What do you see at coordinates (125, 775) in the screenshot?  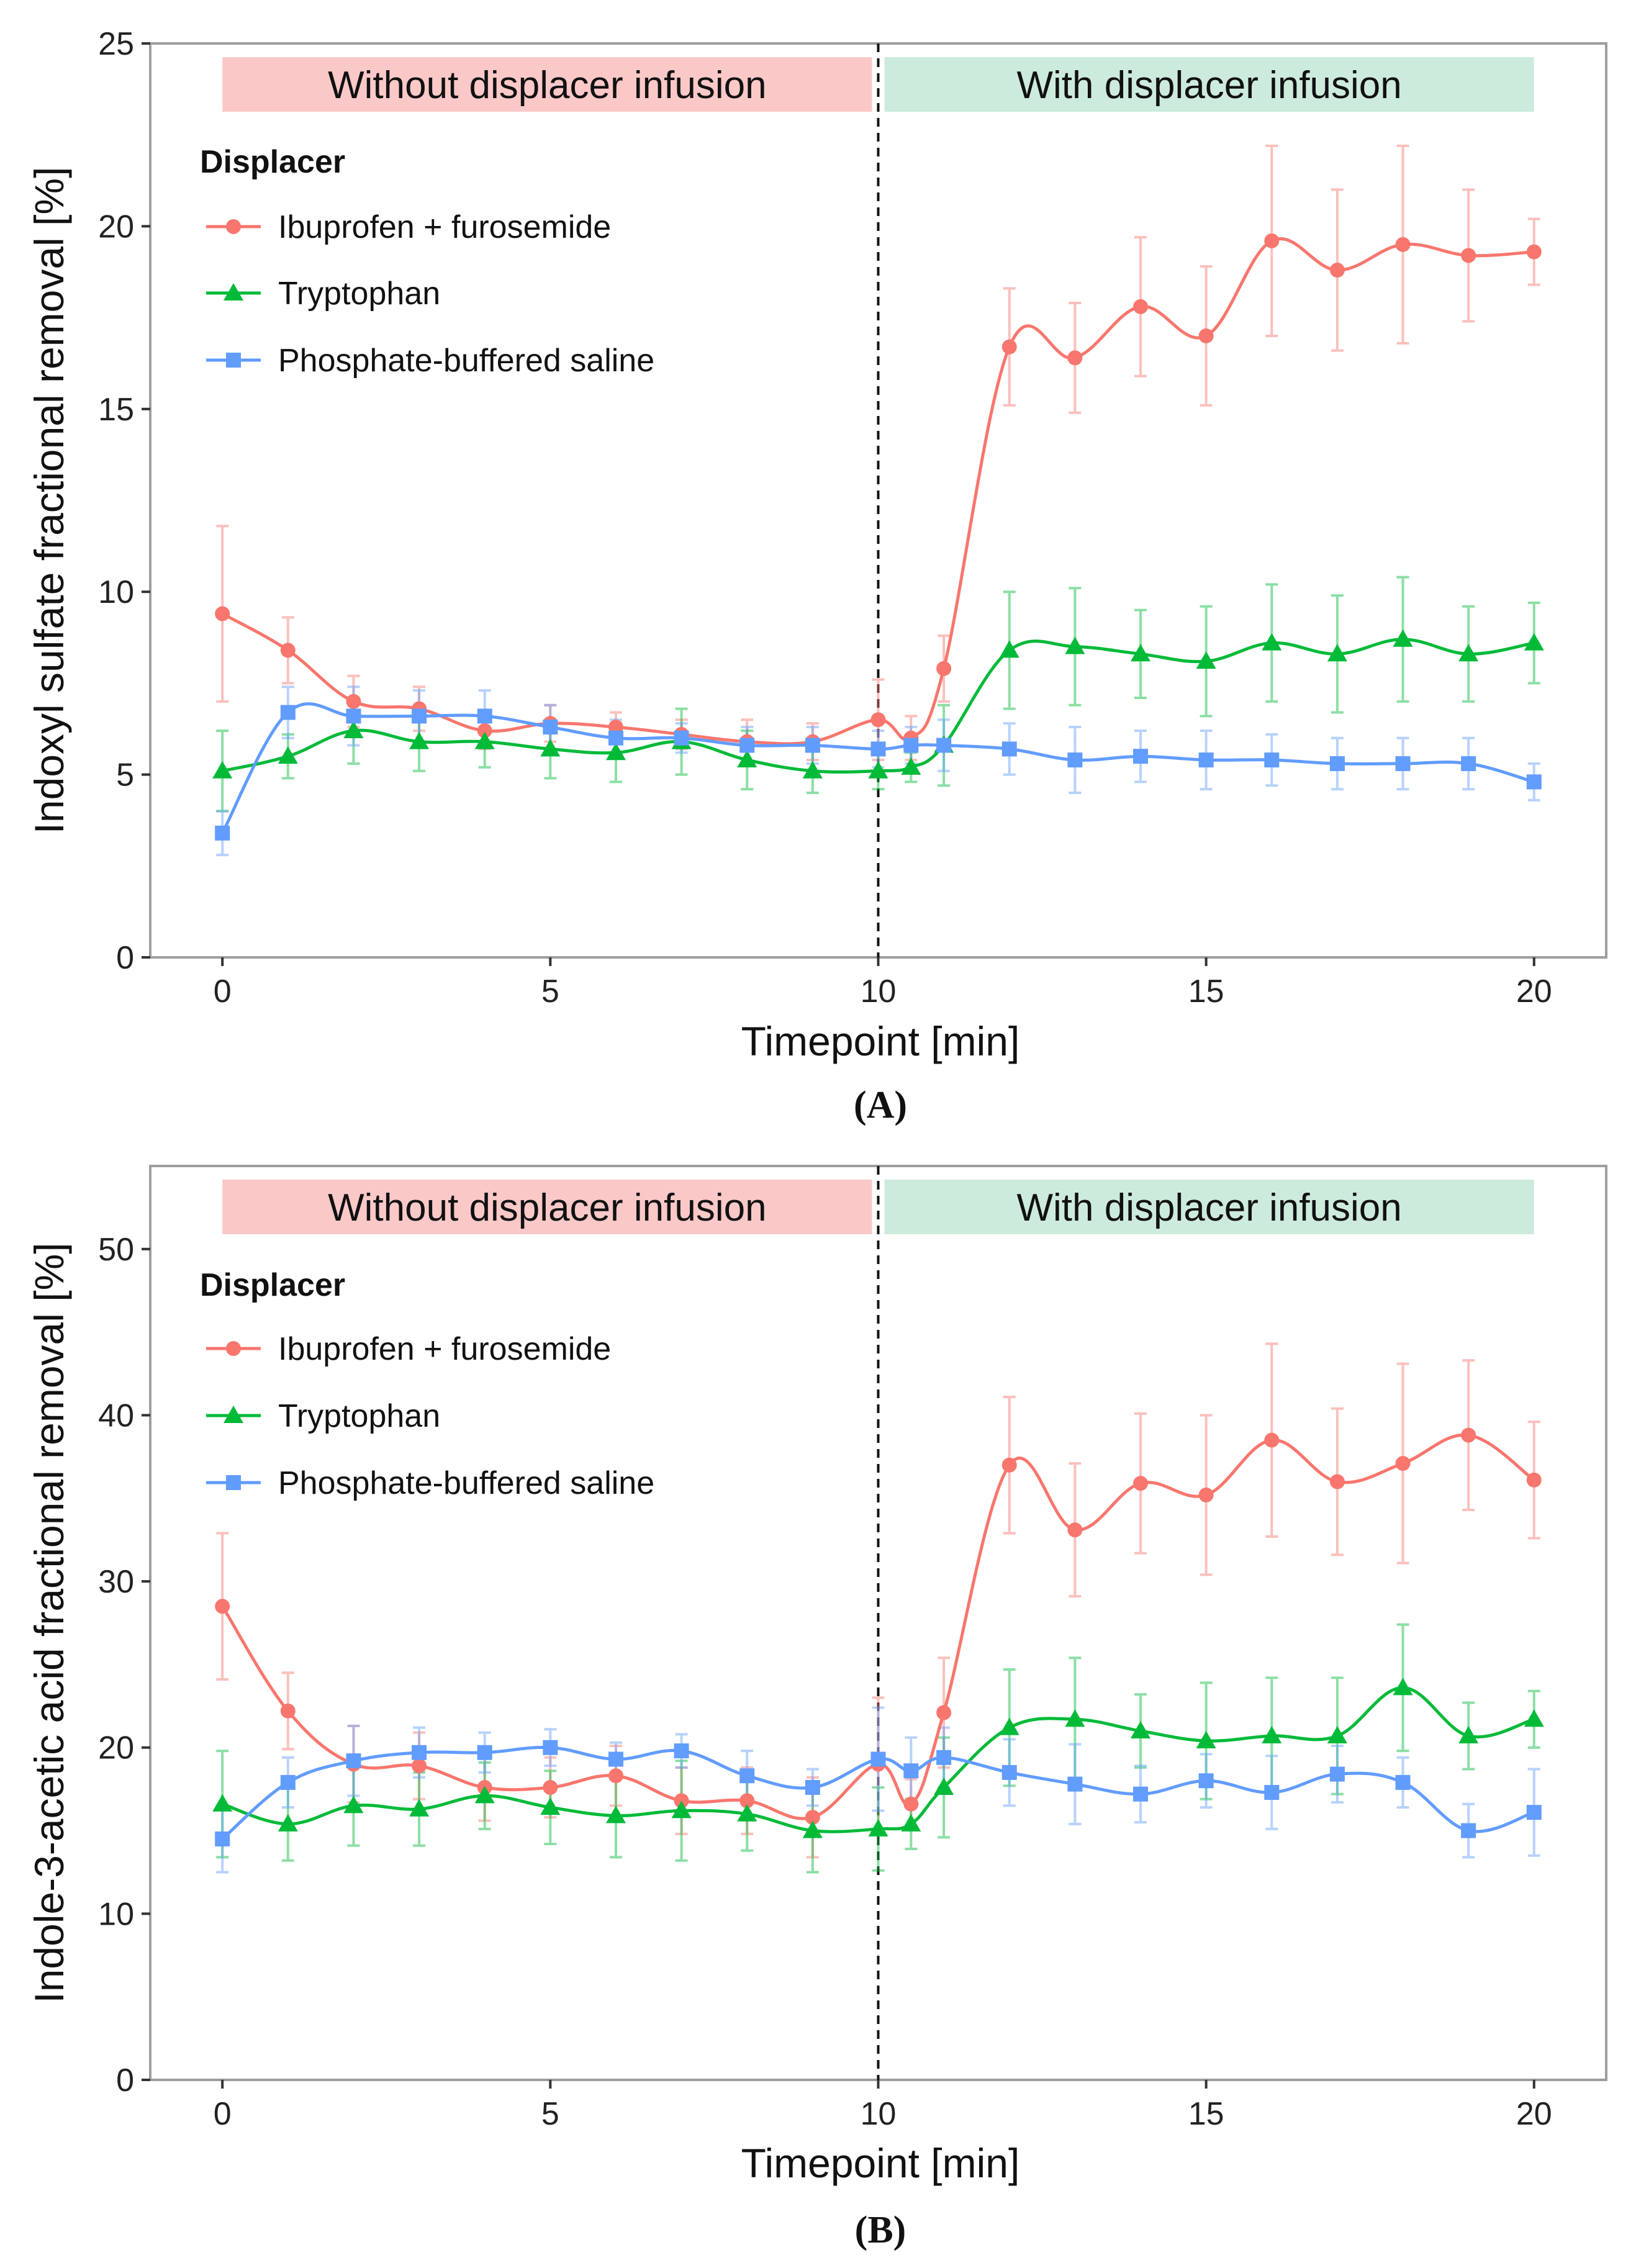 I see `y-tick-label: 5` at bounding box center [125, 775].